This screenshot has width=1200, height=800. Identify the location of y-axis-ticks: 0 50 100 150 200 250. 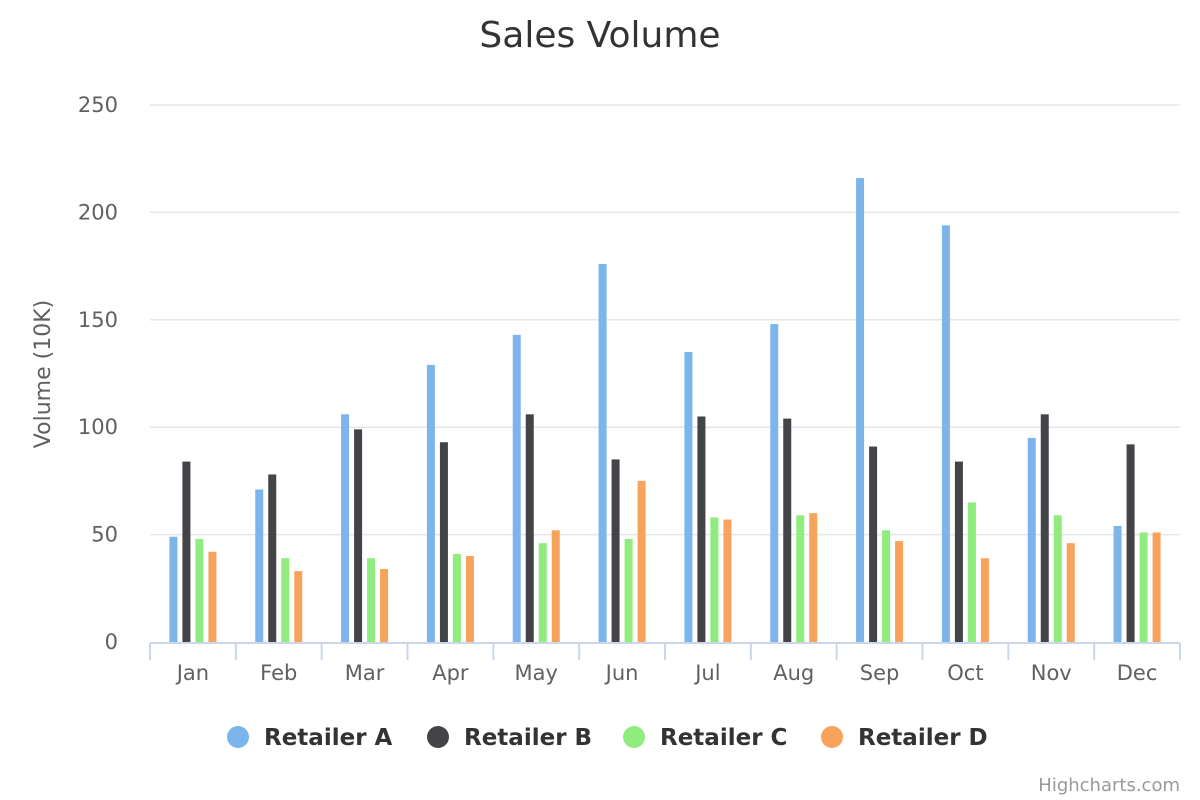
(98, 373).